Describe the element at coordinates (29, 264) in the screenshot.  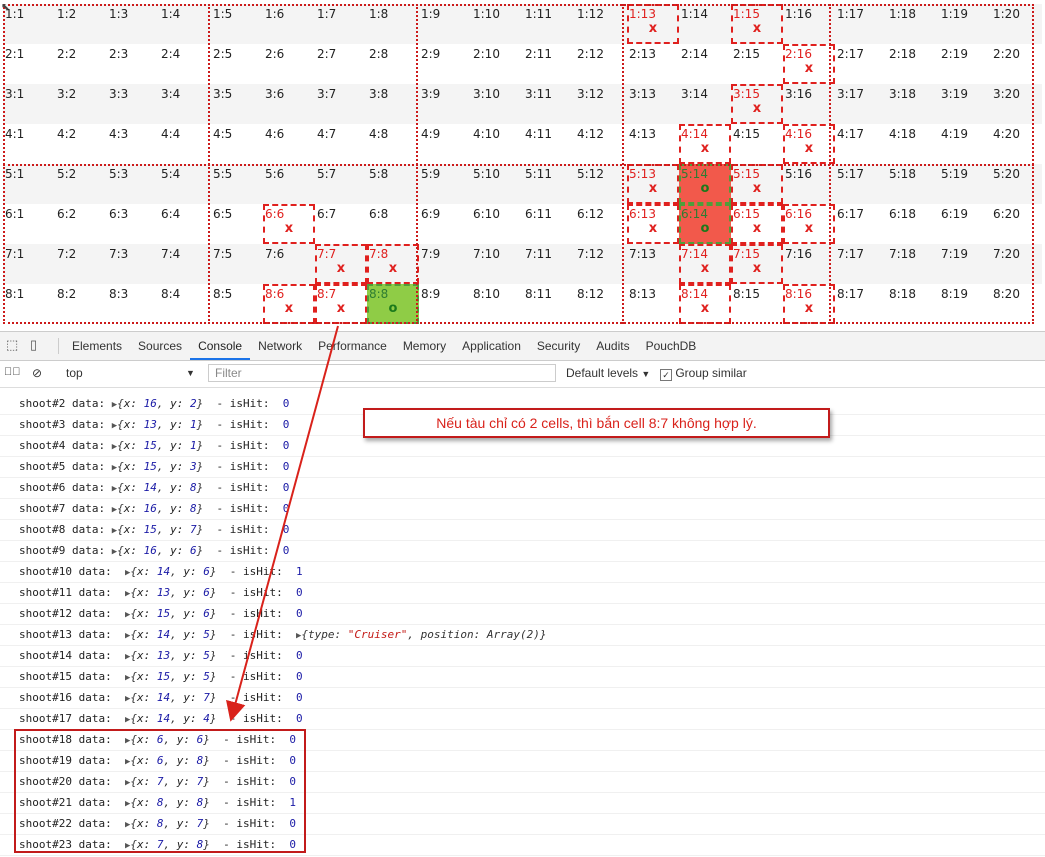
I see `grid-cell: 7:1` at that location.